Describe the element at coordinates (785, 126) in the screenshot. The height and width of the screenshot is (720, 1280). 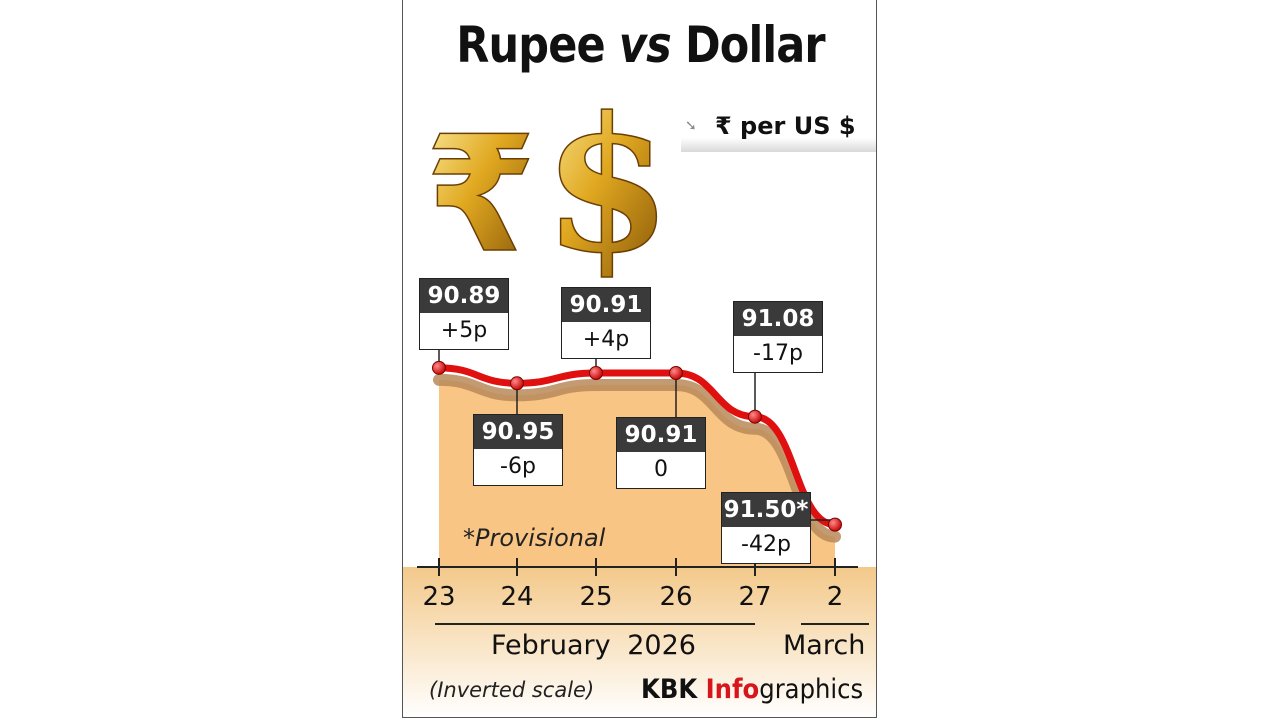
I see `unit-label: ₹ per US $` at that location.